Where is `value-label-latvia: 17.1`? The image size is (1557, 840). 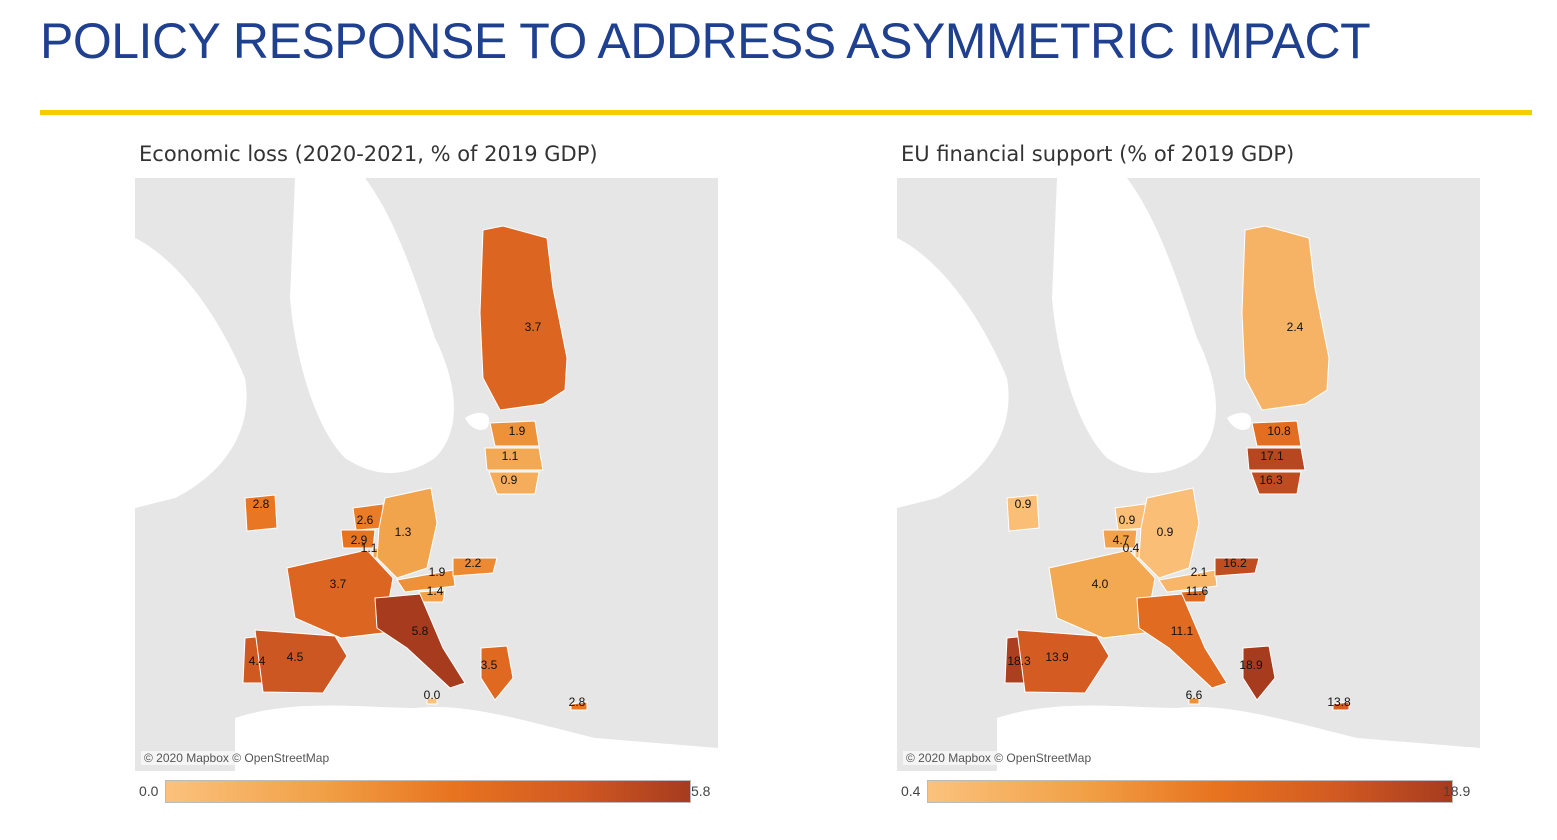 value-label-latvia: 17.1 is located at coordinates (1272, 456).